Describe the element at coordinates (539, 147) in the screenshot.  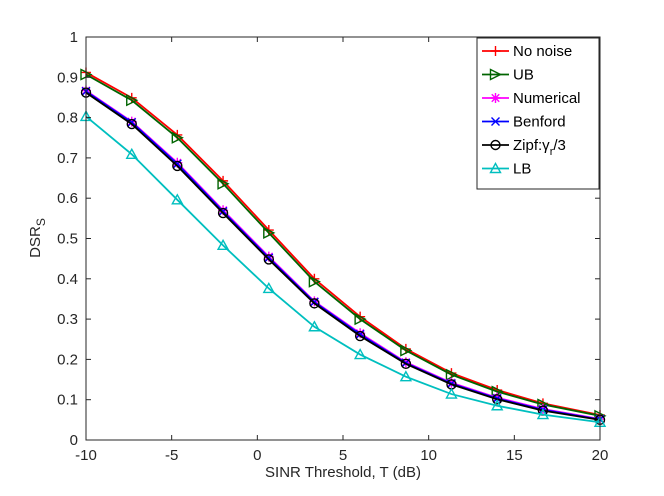
I see `legend-label: Zipf:γr/3` at that location.